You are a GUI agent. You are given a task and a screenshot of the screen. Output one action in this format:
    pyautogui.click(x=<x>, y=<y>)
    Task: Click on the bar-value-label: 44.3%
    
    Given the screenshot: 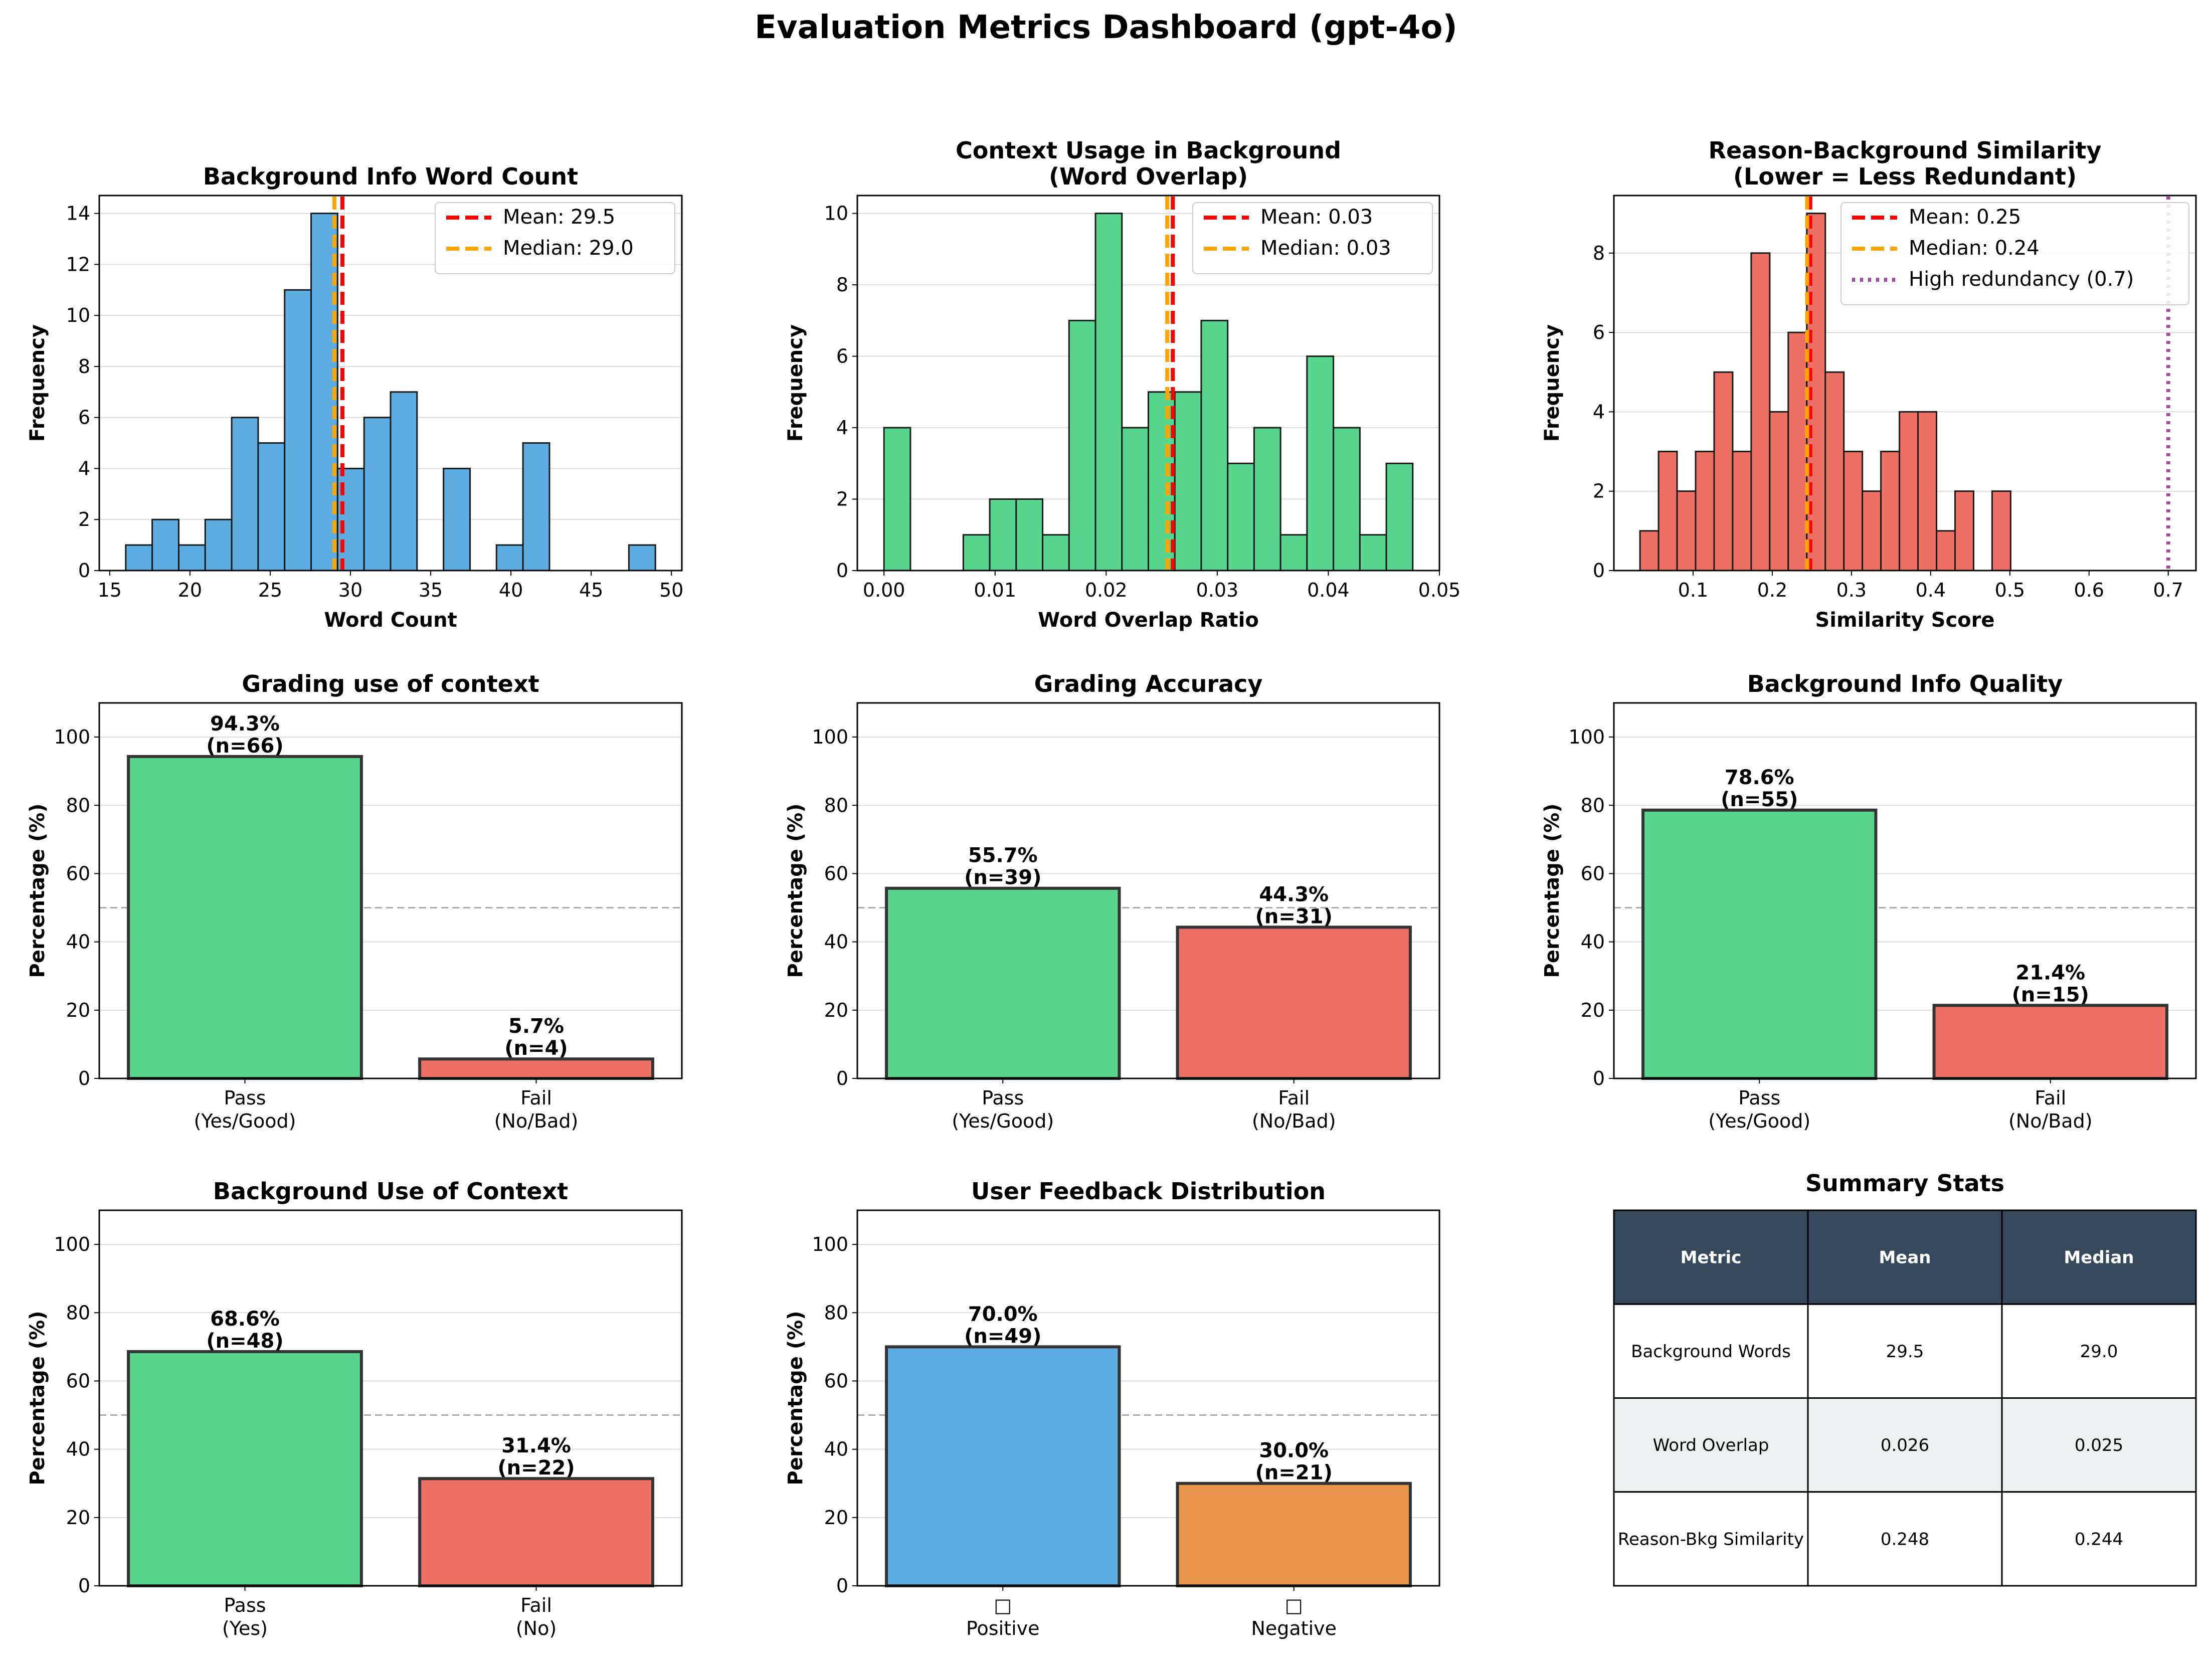 What is the action you would take?
    pyautogui.click(x=1294, y=895)
    